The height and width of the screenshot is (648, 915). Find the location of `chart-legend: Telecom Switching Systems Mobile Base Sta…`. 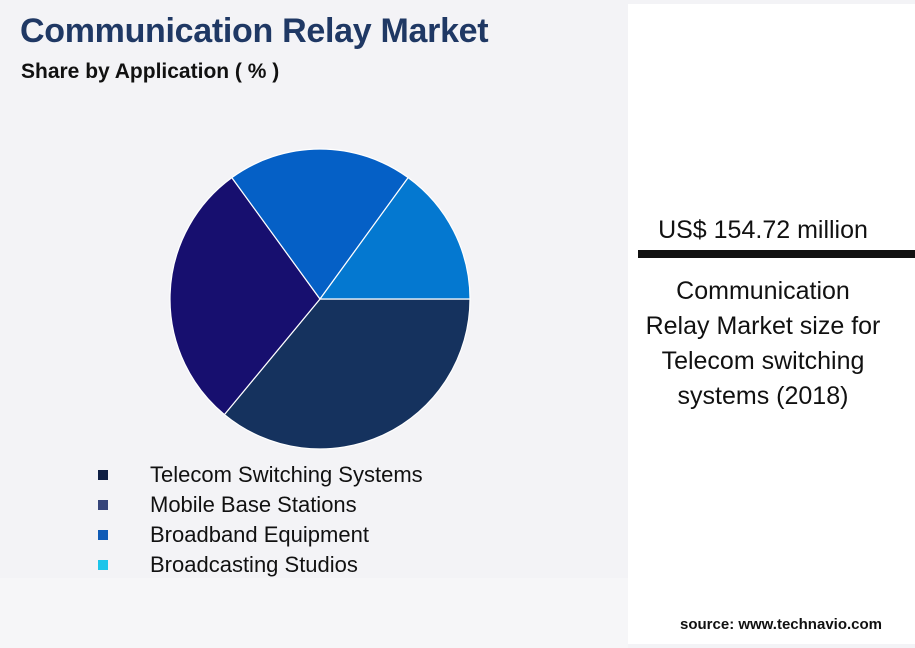

chart-legend: Telecom Switching Systems Mobile Base Sta… is located at coordinates (260, 520).